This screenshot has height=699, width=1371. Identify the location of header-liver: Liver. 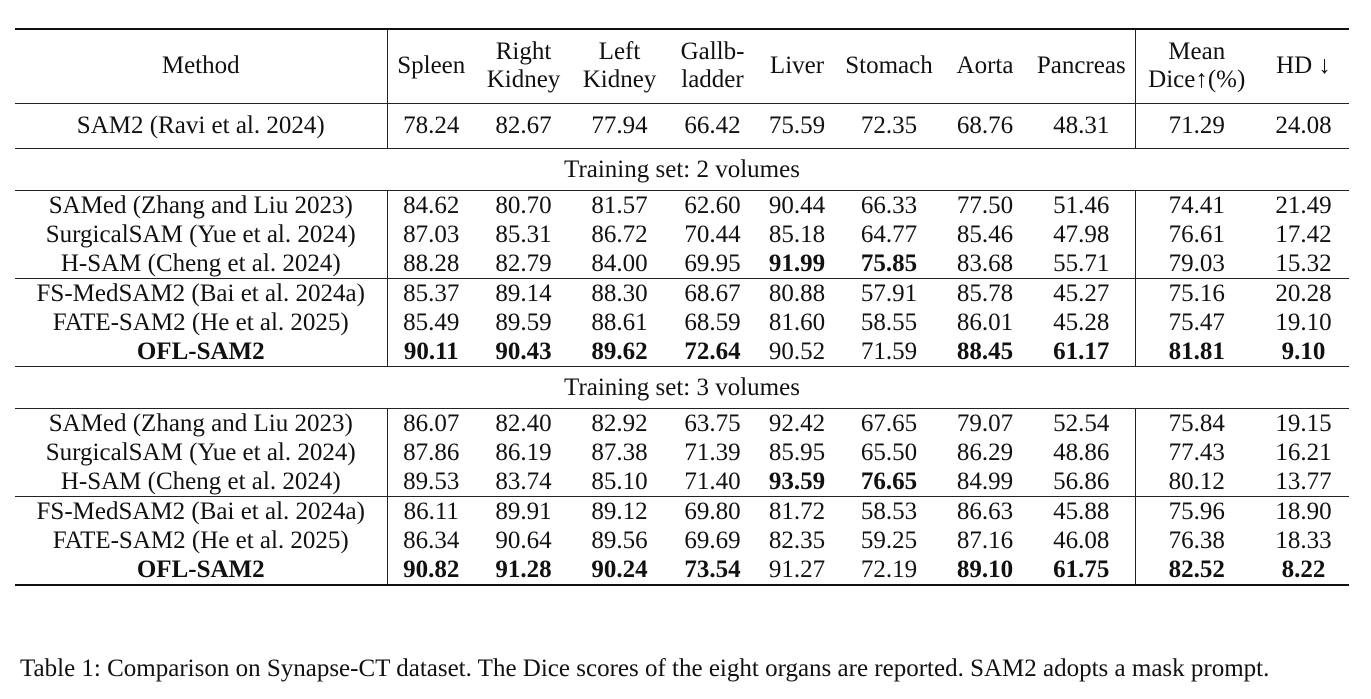
(797, 66).